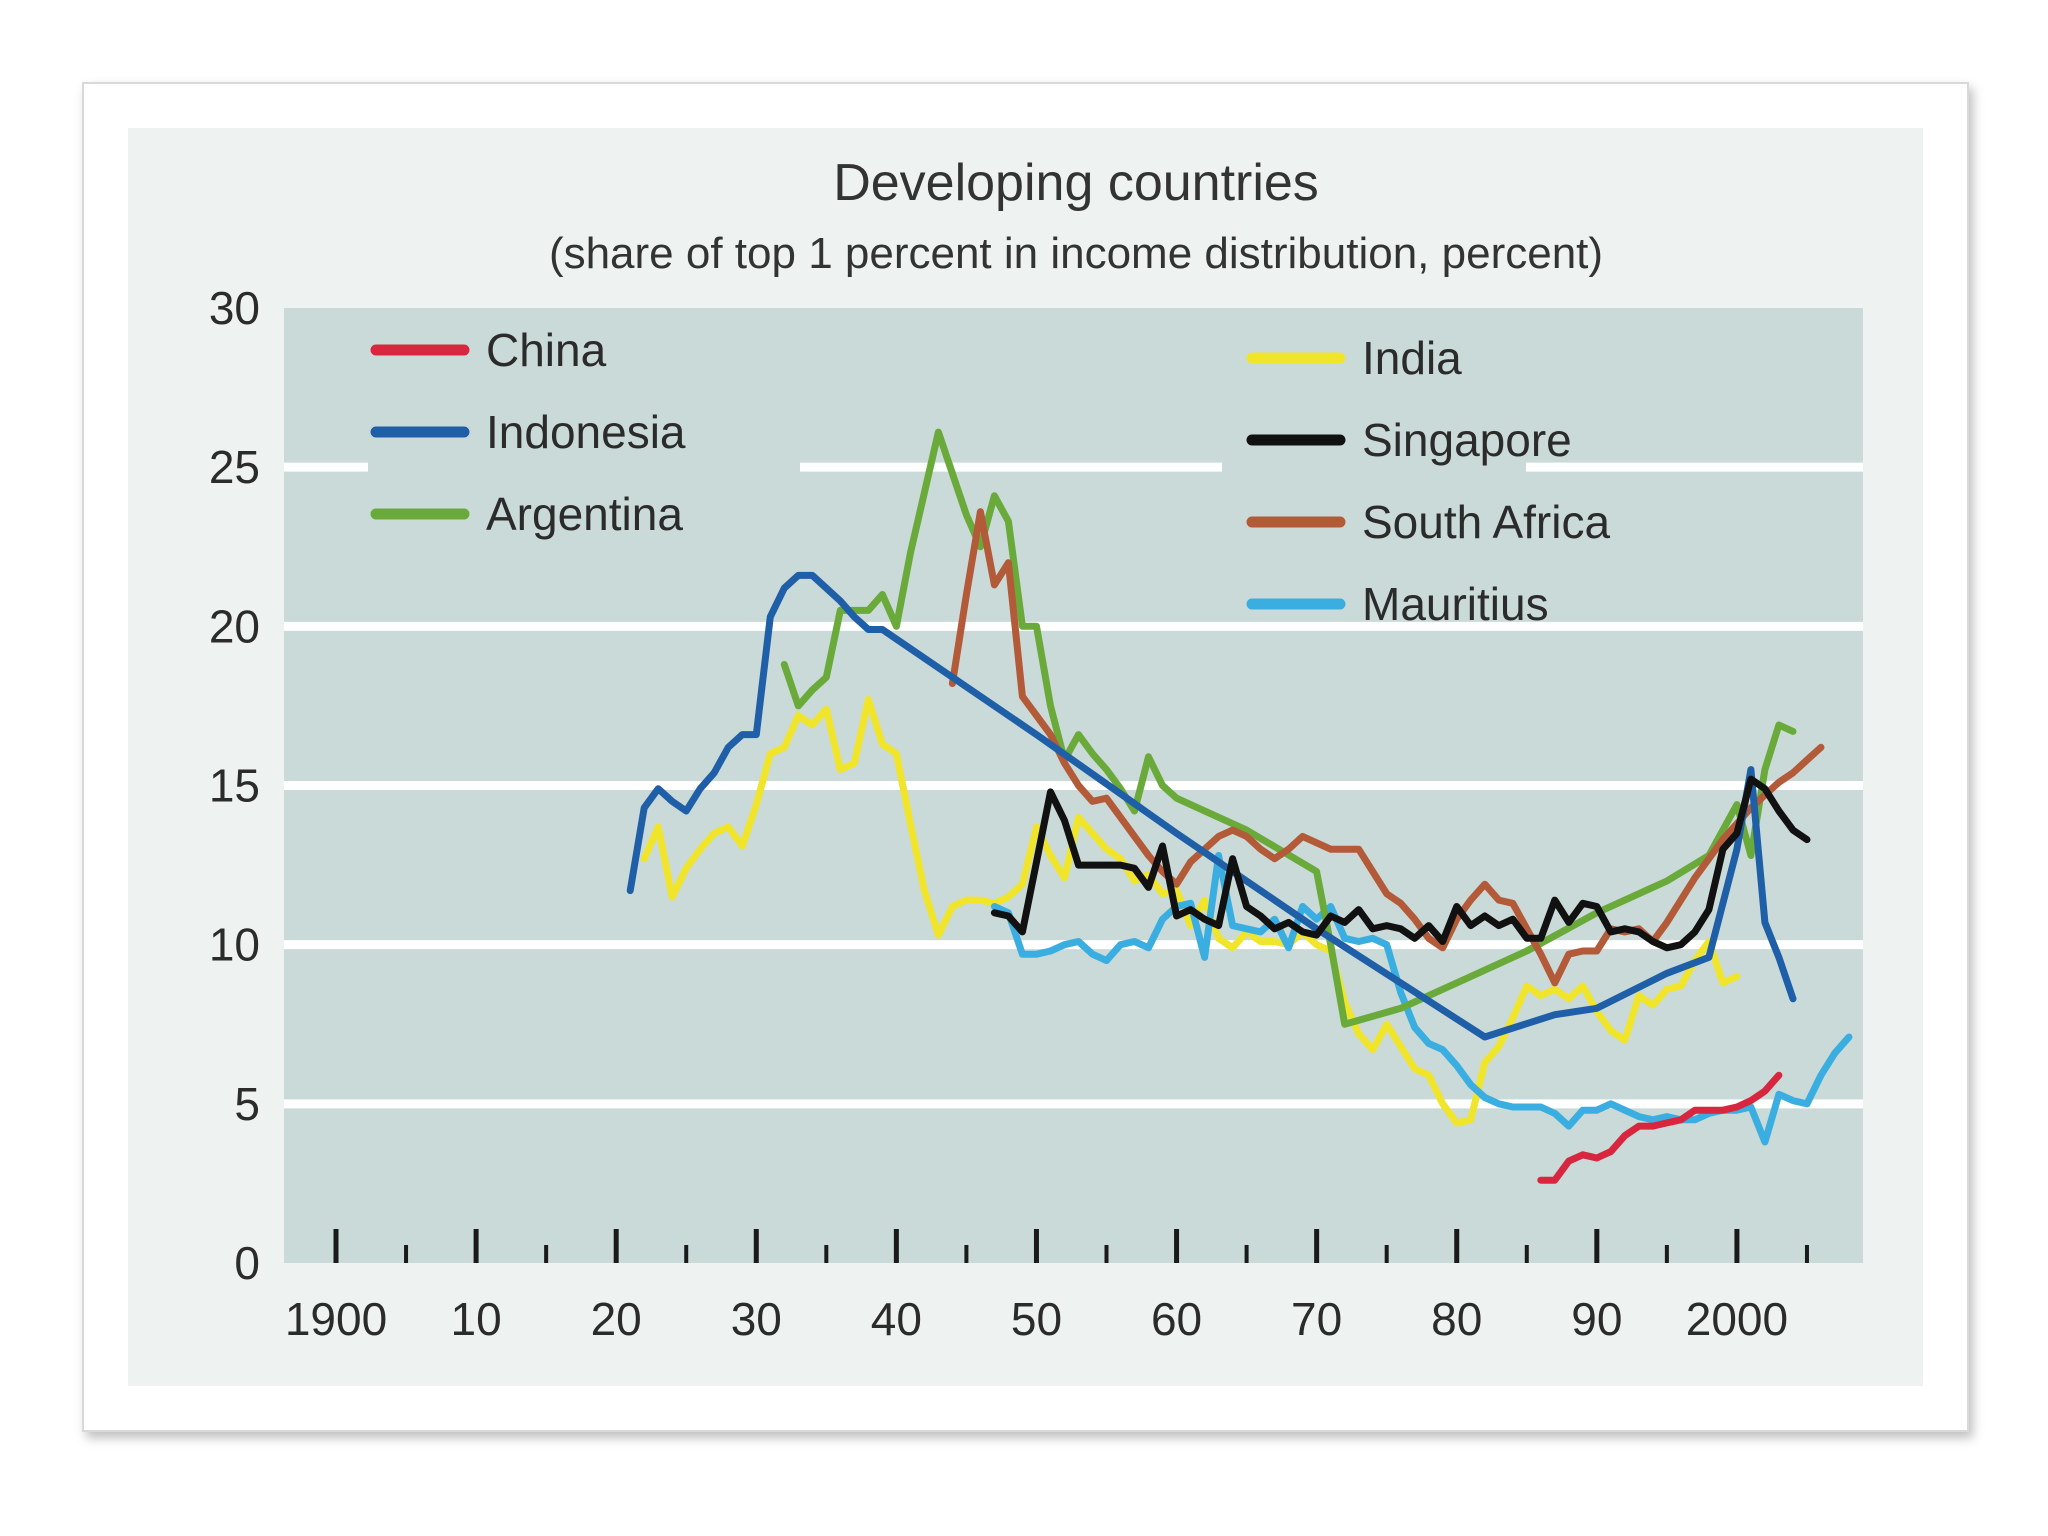  What do you see at coordinates (476, 1319) in the screenshot?
I see `x-tick-label-10: 10` at bounding box center [476, 1319].